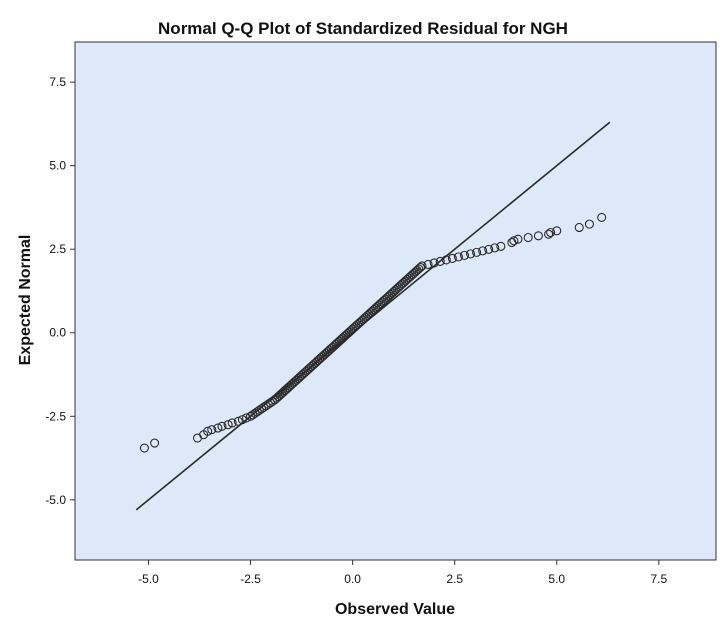 The image size is (726, 637). I want to click on x-tick-label: 0.0, so click(352, 579).